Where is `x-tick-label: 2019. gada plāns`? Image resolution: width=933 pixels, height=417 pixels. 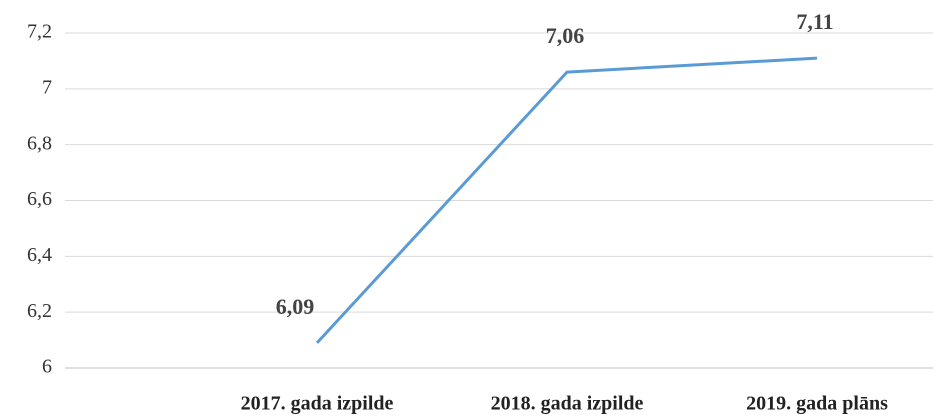
x-tick-label: 2019. gada plāns is located at coordinates (817, 404).